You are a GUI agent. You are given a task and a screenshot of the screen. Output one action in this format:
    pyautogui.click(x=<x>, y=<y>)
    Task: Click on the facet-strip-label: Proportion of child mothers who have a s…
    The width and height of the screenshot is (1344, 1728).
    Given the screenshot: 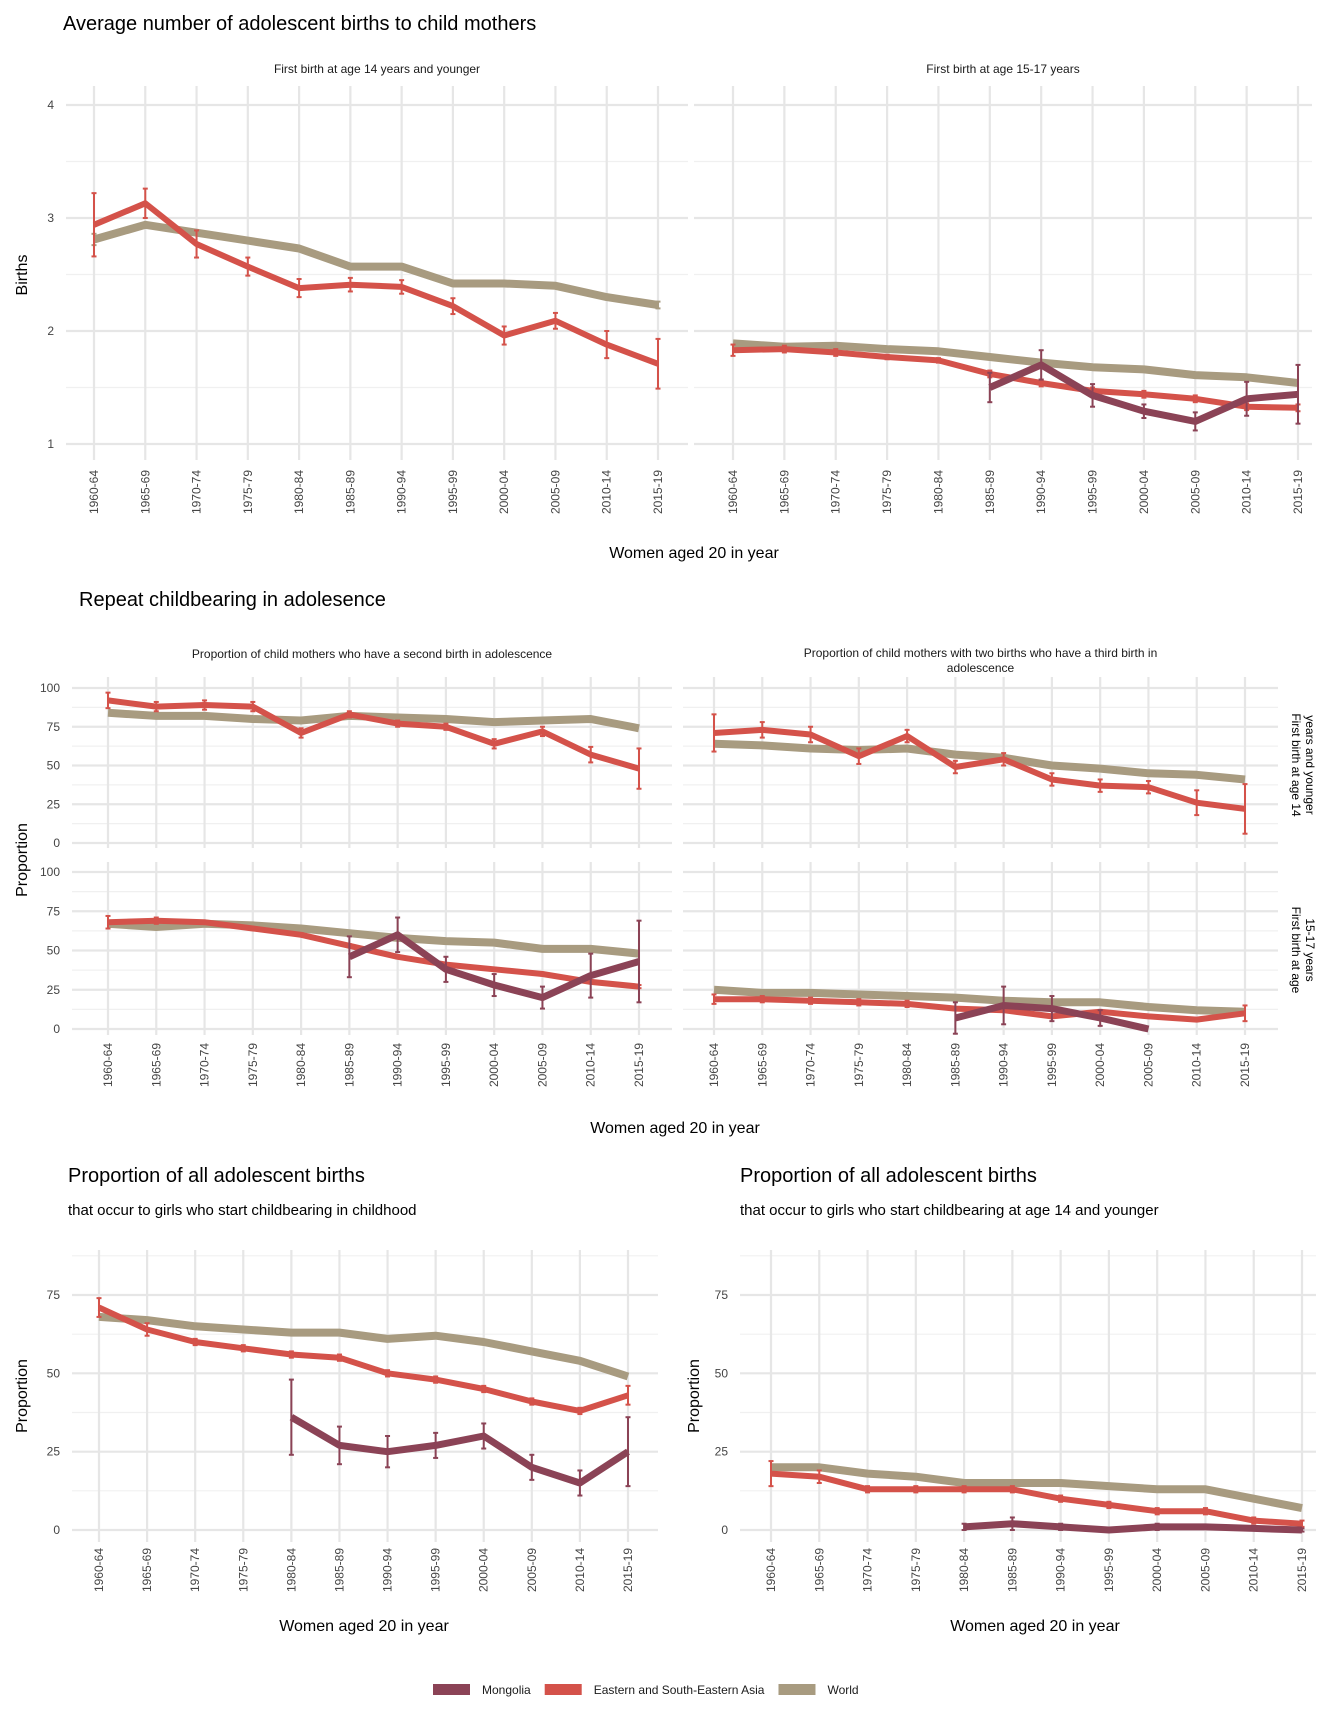 What is the action you would take?
    pyautogui.click(x=372, y=654)
    